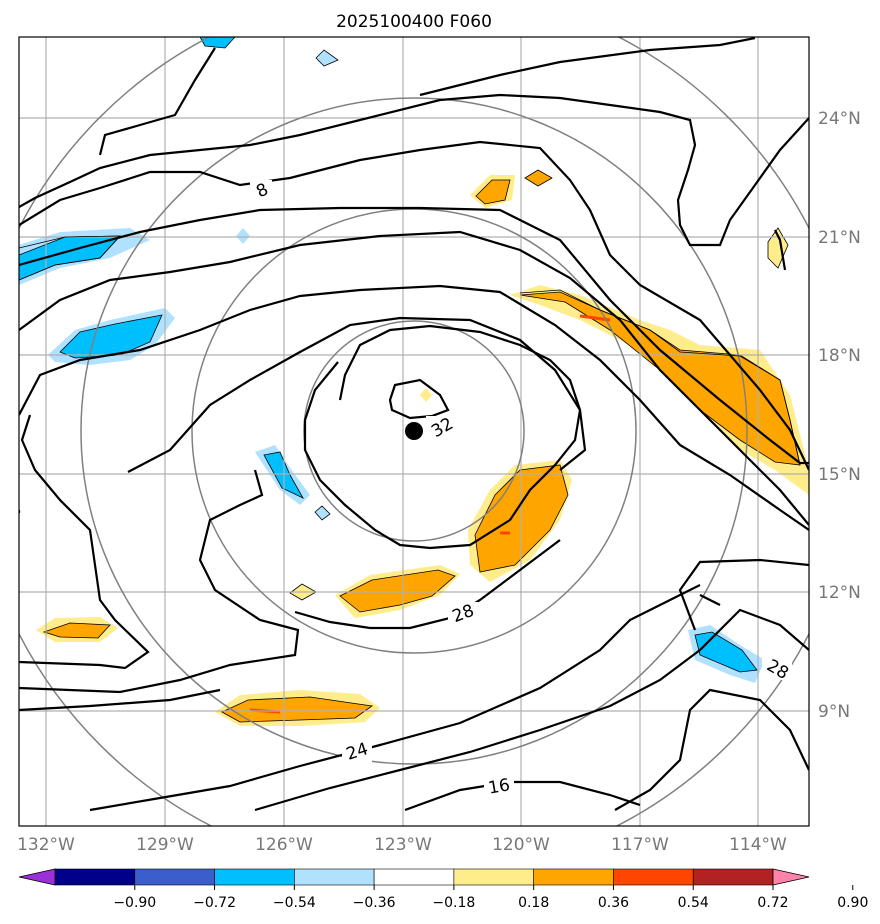 The width and height of the screenshot is (880, 924). What do you see at coordinates (613, 903) in the screenshot?
I see `colorbar-tick-label: 0.36` at bounding box center [613, 903].